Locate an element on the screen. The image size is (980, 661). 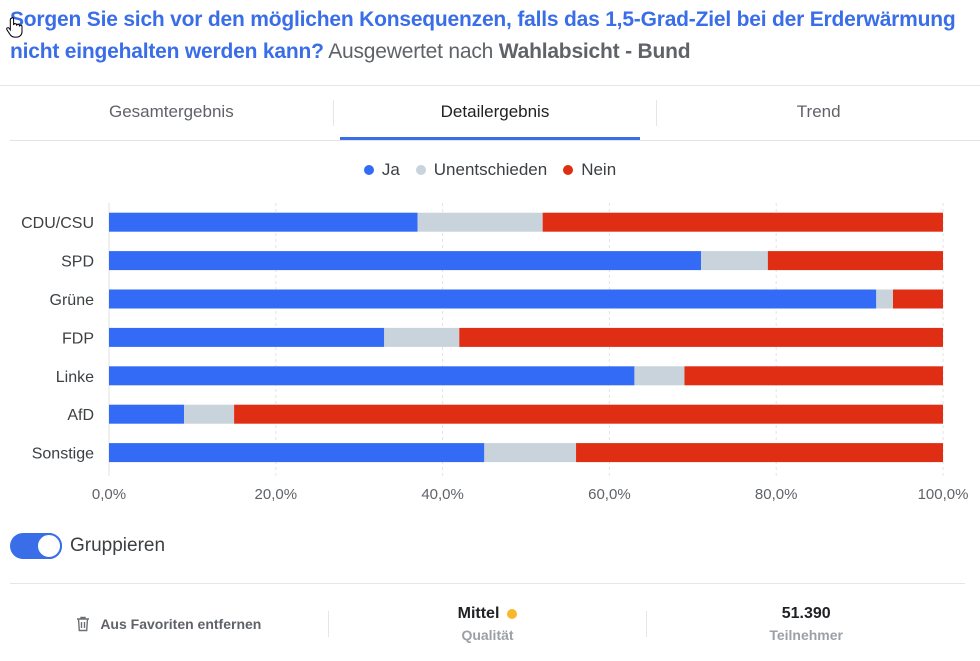
remove-favorite-label: Aus Favoriten entfernen is located at coordinates (181, 624).